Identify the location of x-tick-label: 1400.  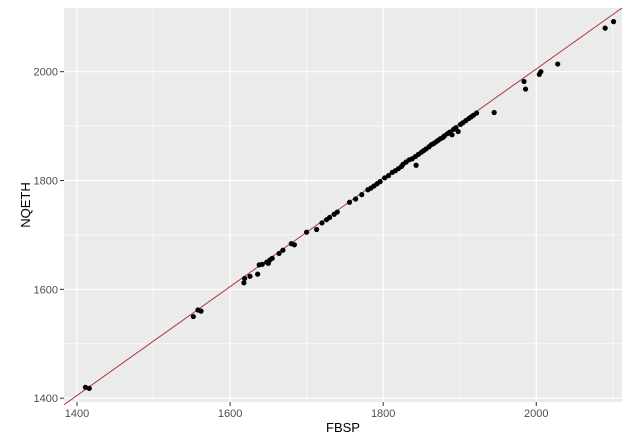
(77, 414).